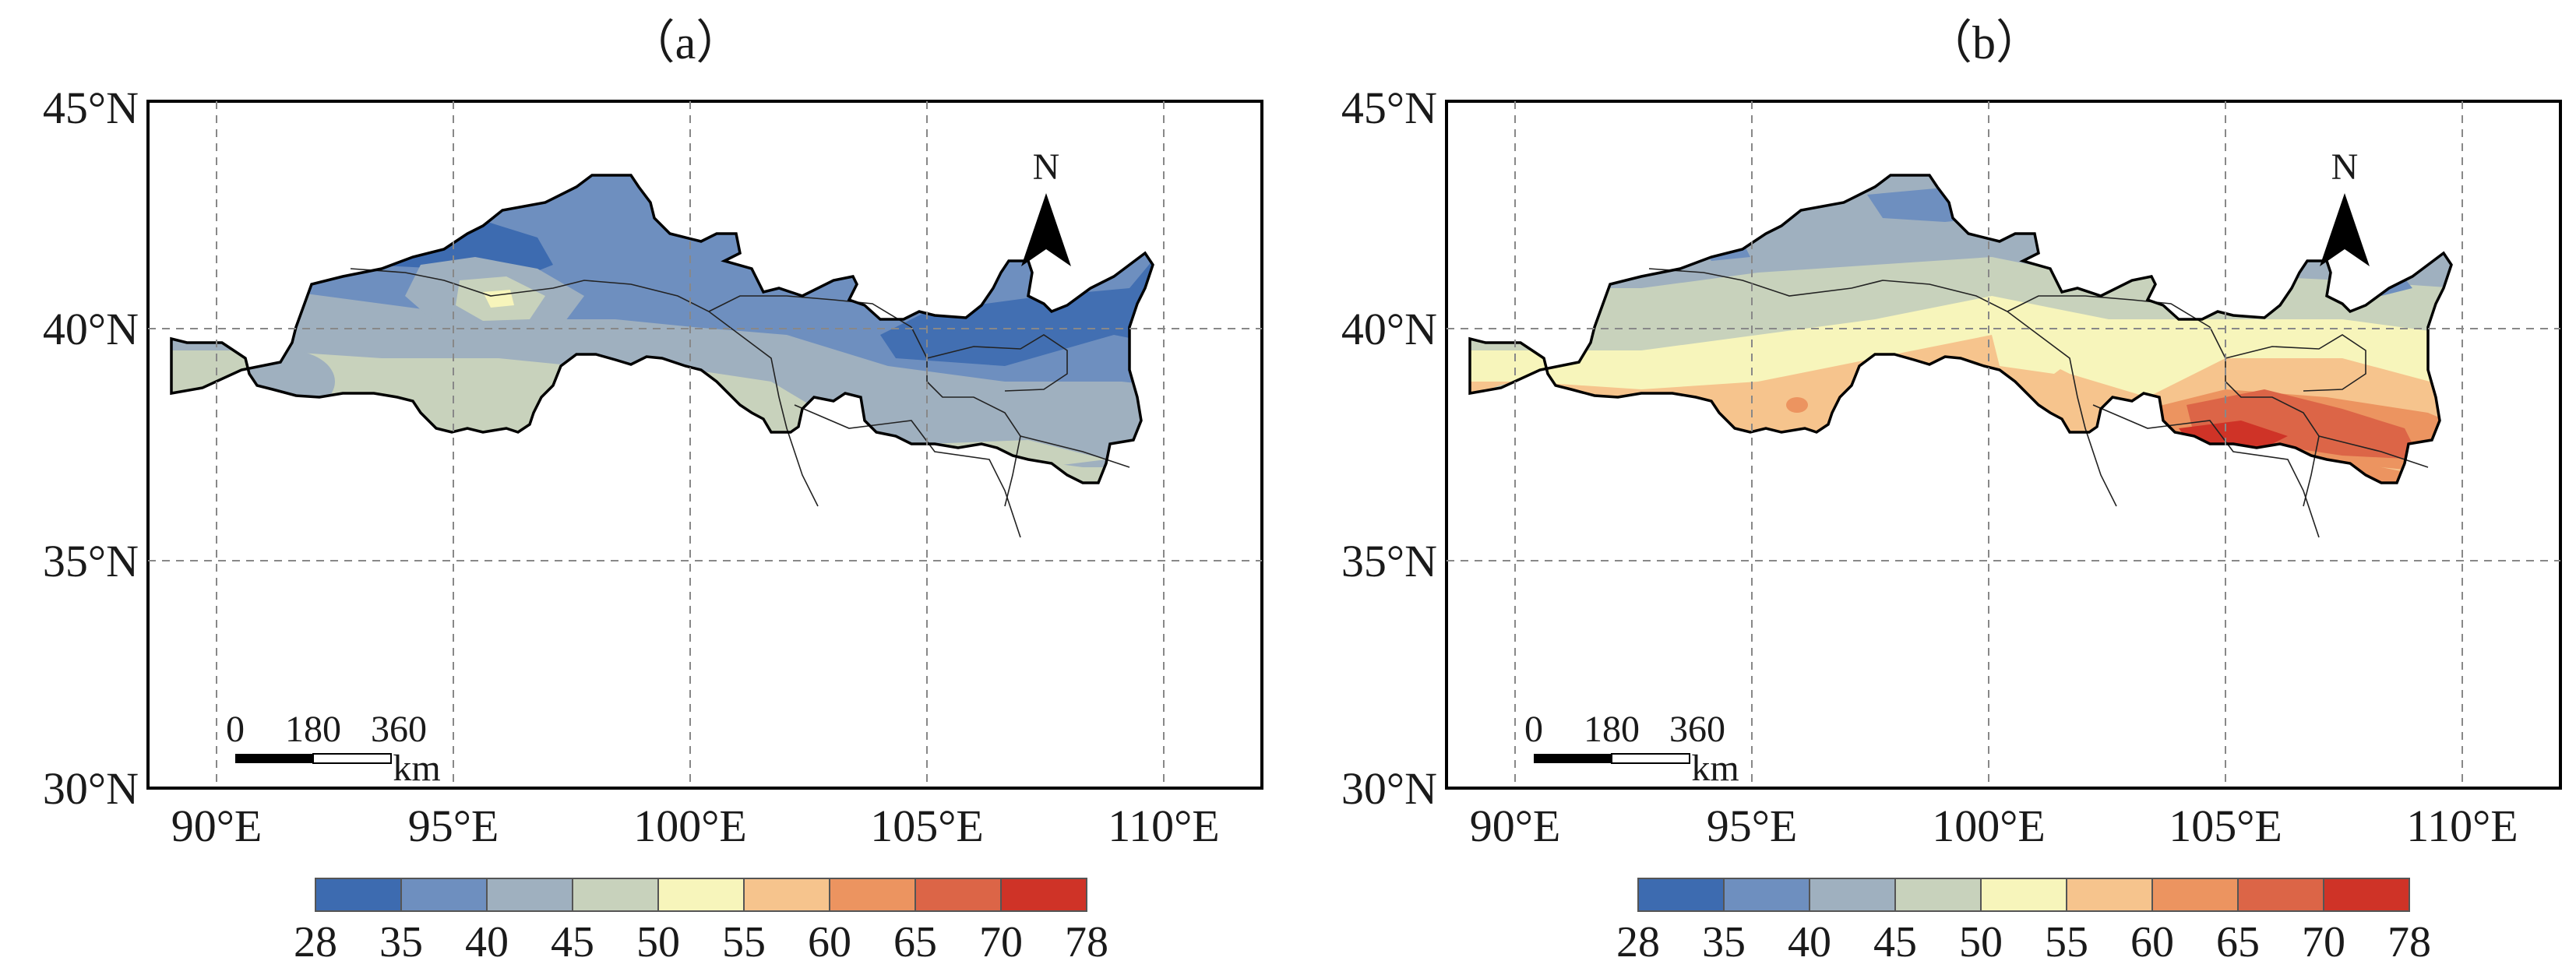 The image size is (2576, 975). What do you see at coordinates (399, 729) in the screenshot?
I see `scale-tick-360-a: 360` at bounding box center [399, 729].